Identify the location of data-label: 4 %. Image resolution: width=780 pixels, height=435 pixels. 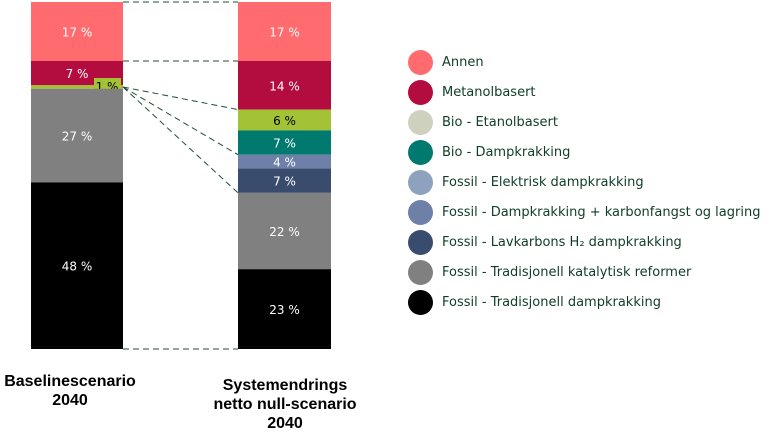
(284, 163).